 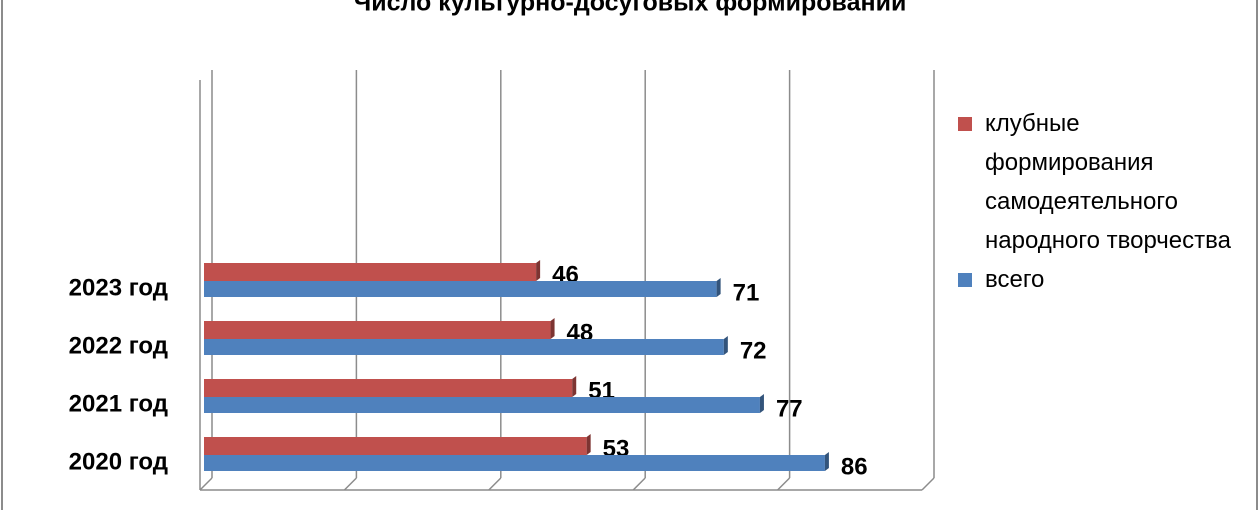 What do you see at coordinates (789, 408) in the screenshot?
I see `data-label: 77` at bounding box center [789, 408].